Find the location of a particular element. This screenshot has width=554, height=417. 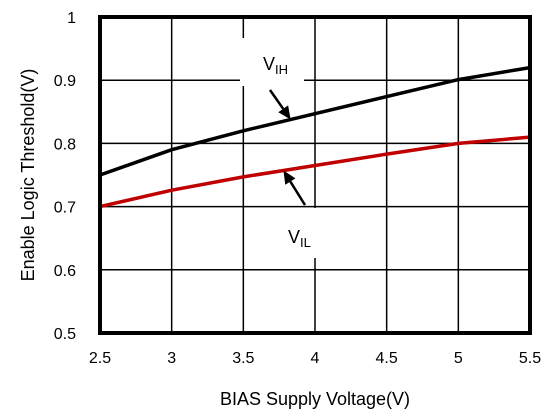

y-tick-label: 0.6 is located at coordinates (65, 271).